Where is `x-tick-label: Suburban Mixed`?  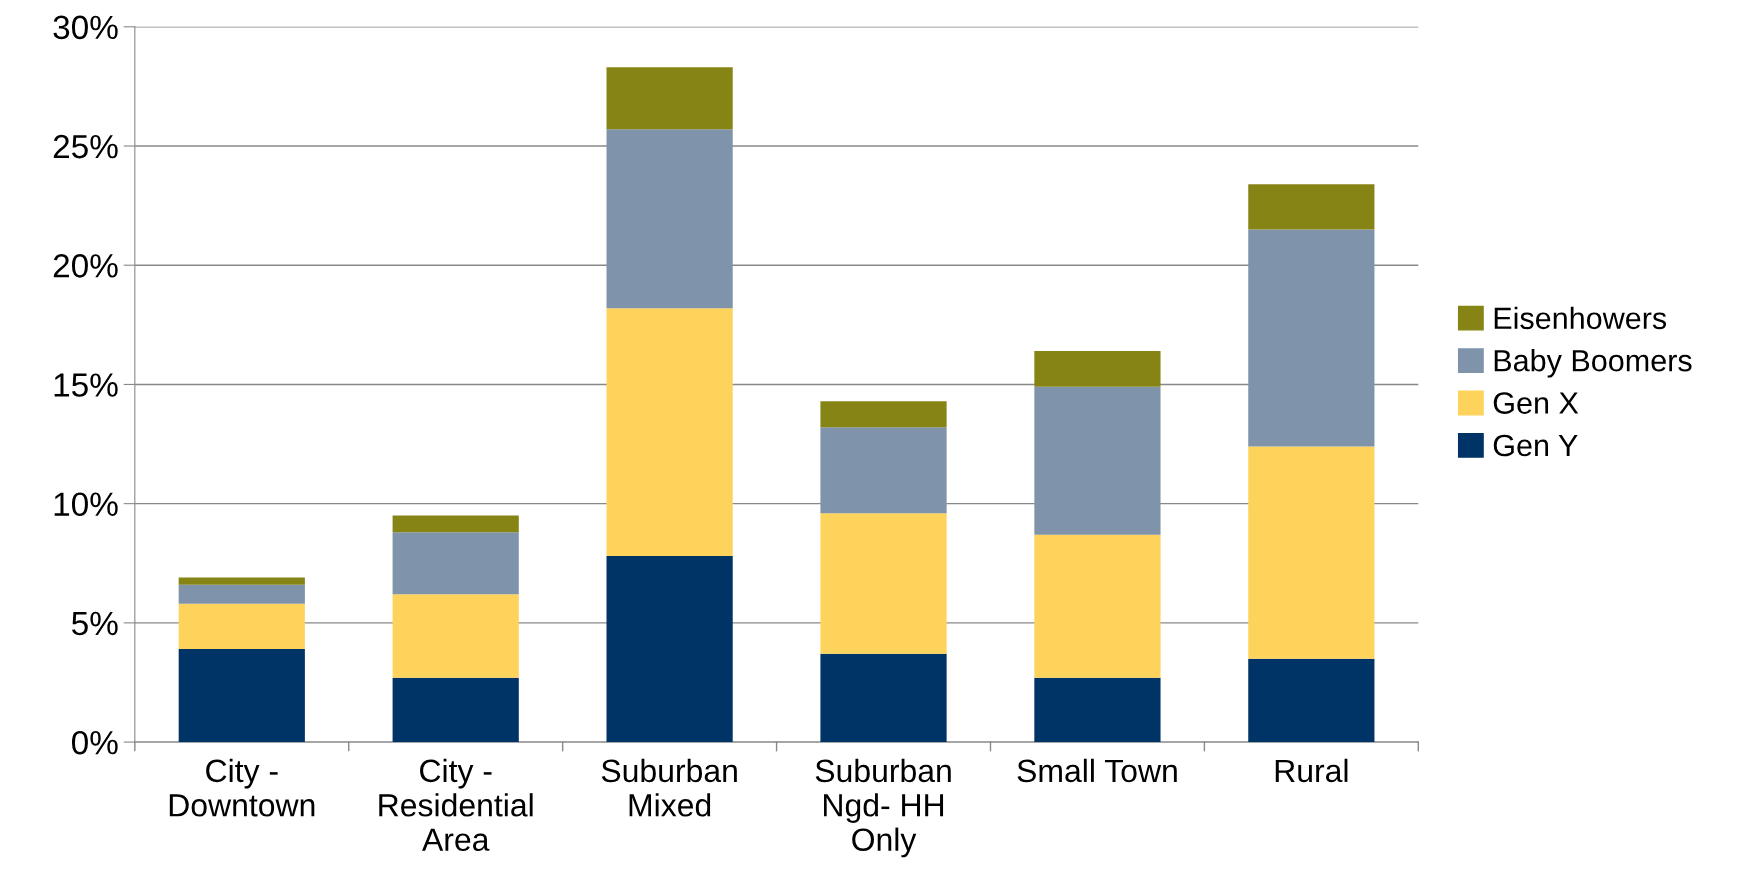
x-tick-label: Suburban Mixed is located at coordinates (669, 787).